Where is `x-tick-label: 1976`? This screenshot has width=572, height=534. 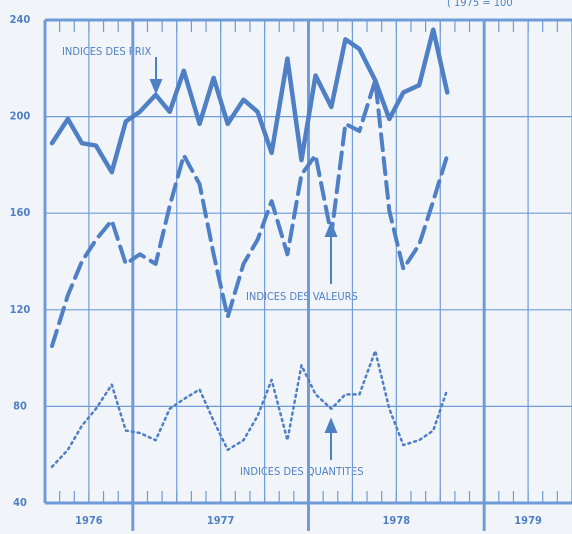 x-tick-label: 1976 is located at coordinates (89, 520).